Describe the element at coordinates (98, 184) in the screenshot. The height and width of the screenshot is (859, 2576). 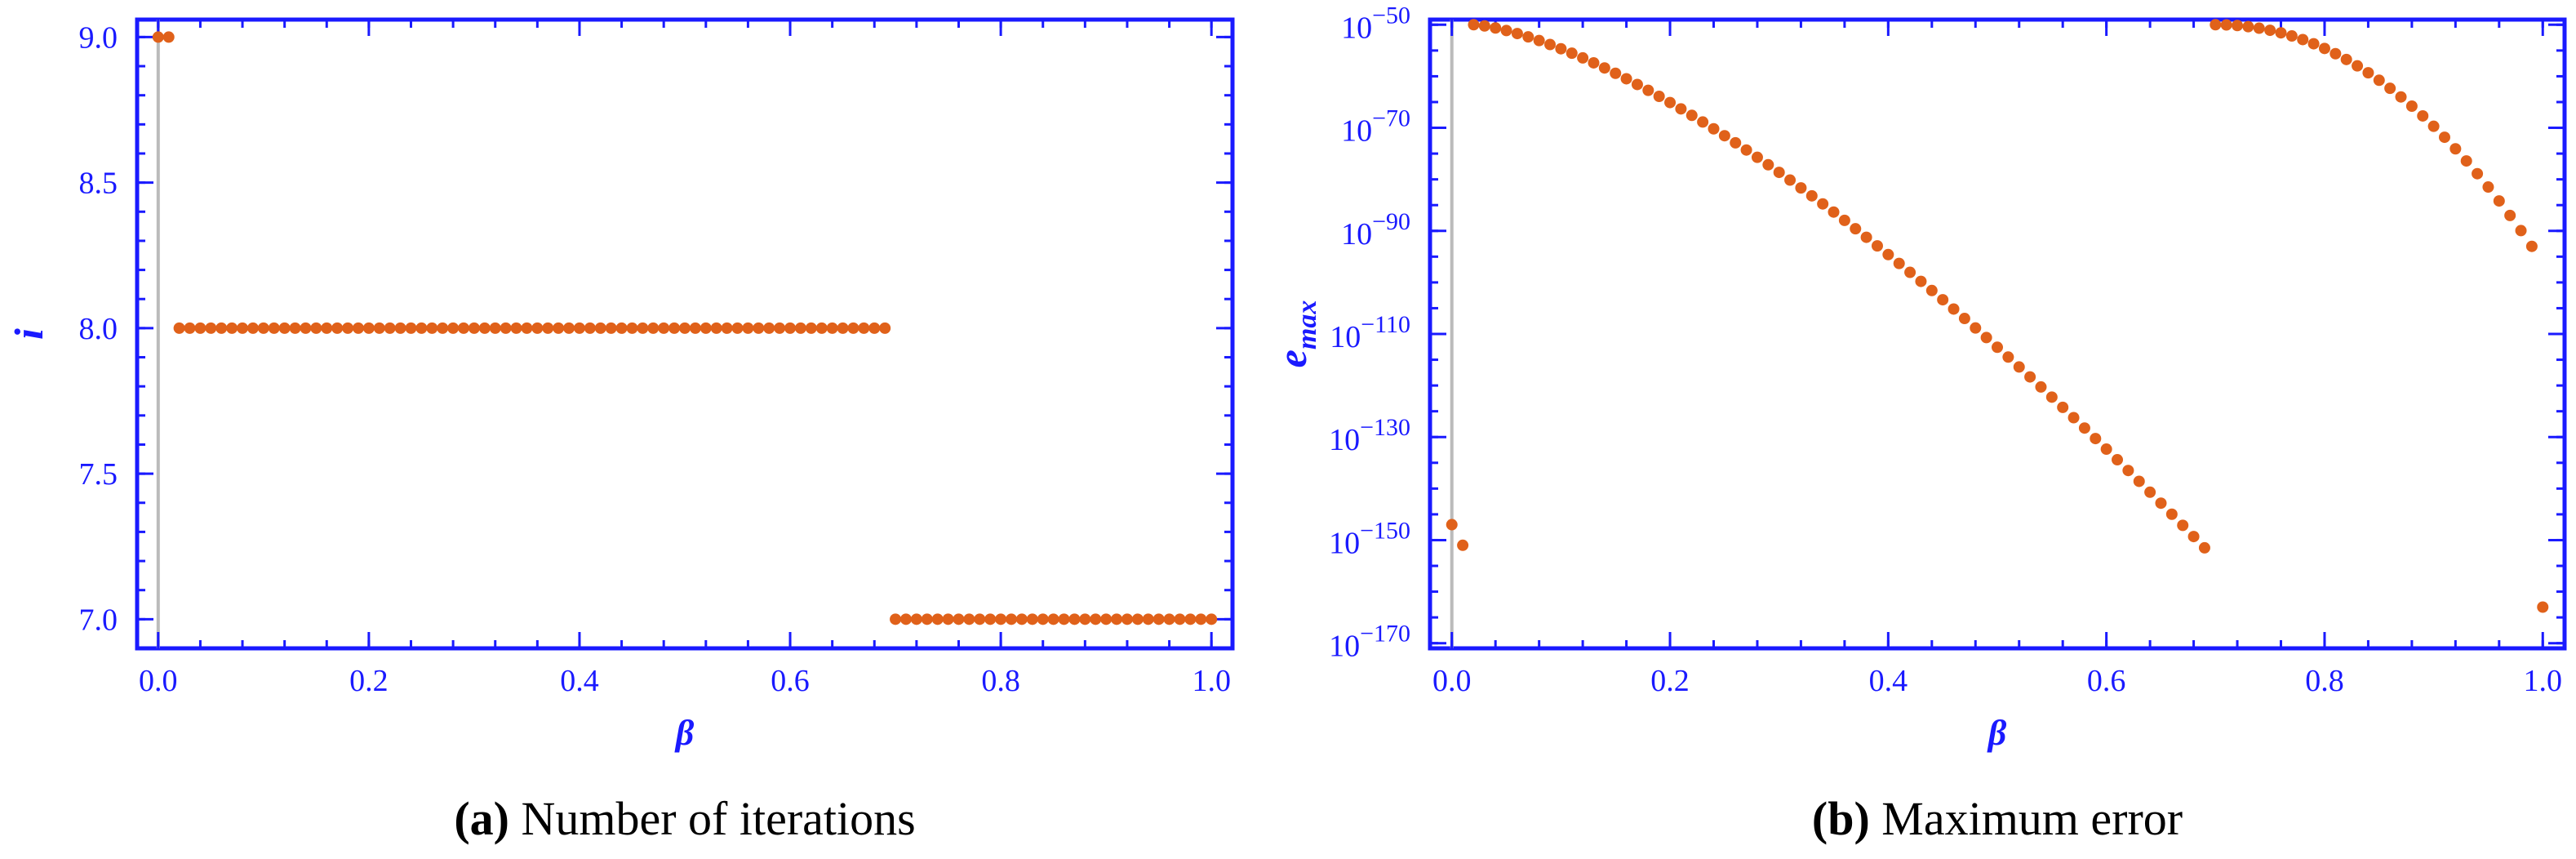
I see `y-tick-label: 8.5` at that location.